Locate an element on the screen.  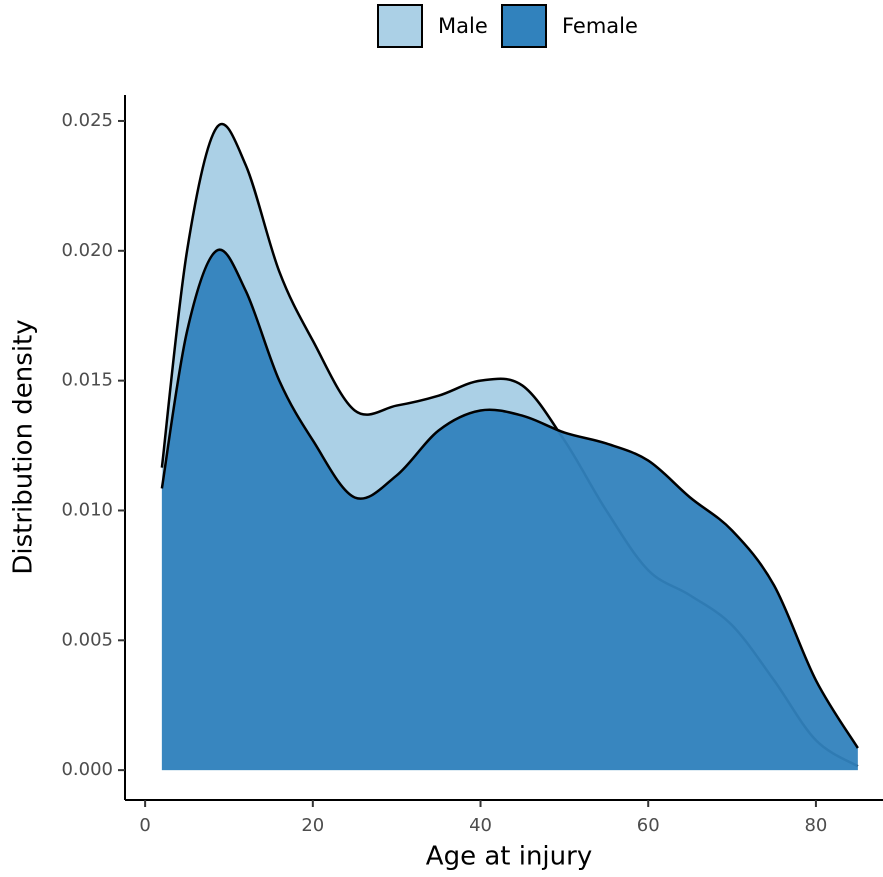
legend: Male Female is located at coordinates (507, 26).